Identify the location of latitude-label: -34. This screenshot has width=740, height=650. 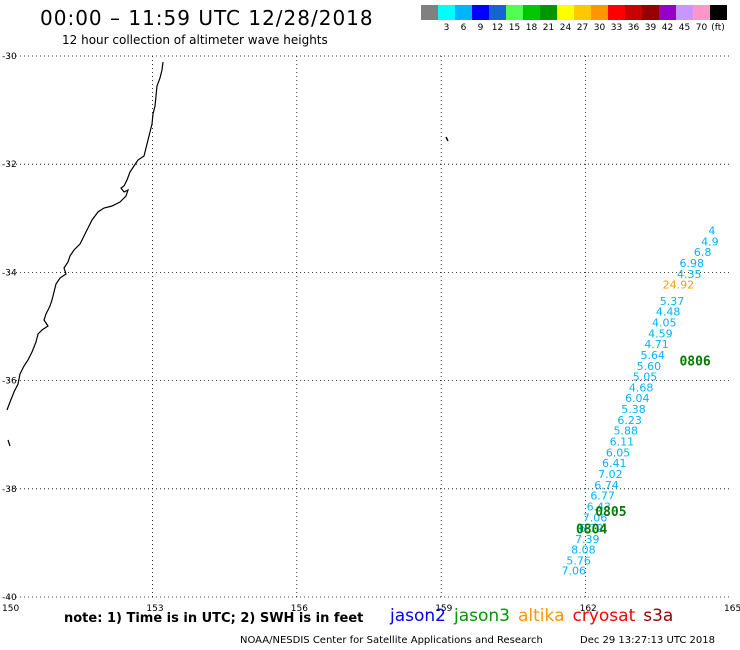
(9, 273).